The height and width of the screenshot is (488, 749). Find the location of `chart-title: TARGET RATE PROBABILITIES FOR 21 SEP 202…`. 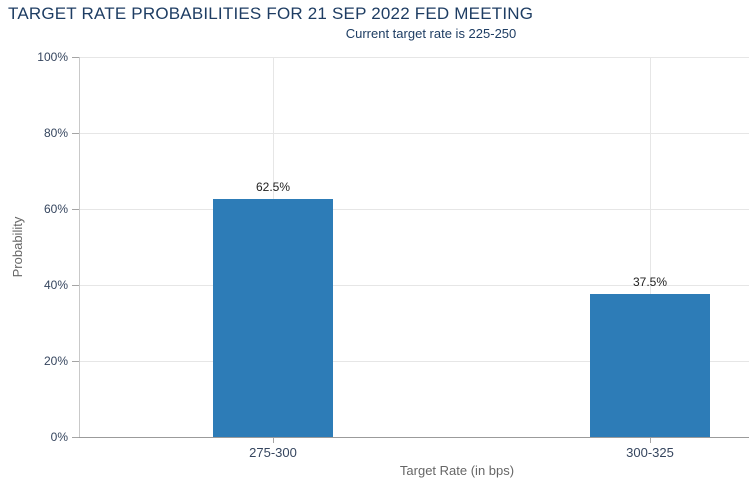

chart-title: TARGET RATE PROBABILITIES FOR 21 SEP 202… is located at coordinates (271, 13).